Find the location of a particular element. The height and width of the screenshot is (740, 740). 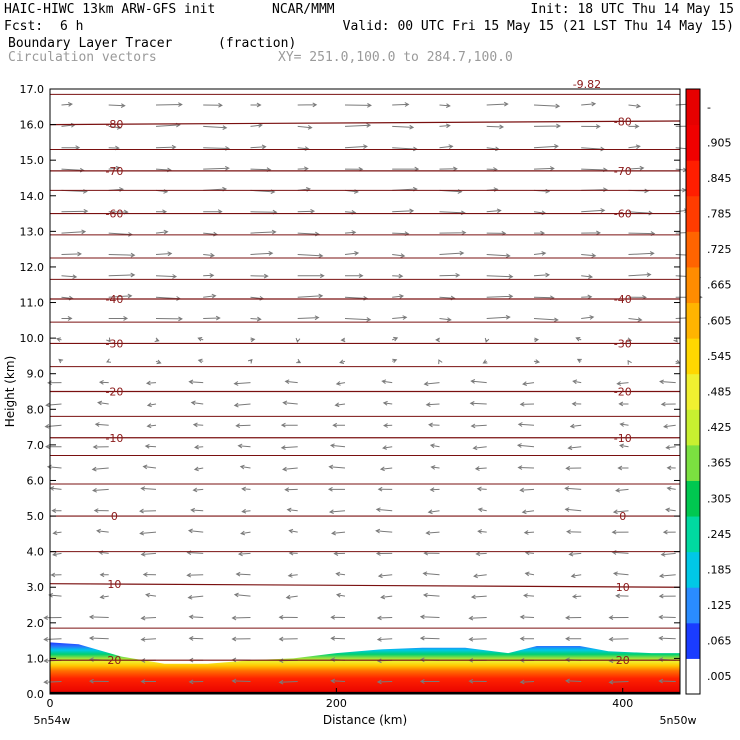

contour-label-left: -20 is located at coordinates (114, 392).